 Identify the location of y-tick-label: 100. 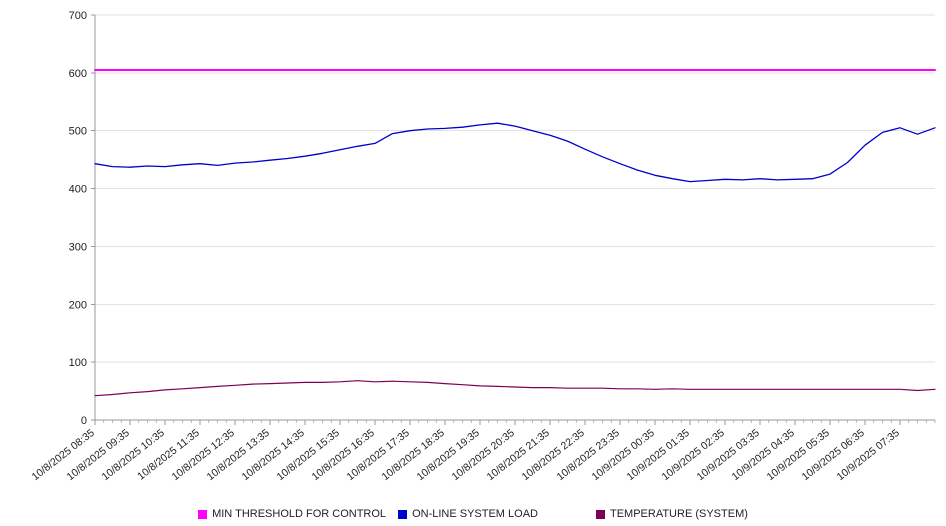
(78, 363).